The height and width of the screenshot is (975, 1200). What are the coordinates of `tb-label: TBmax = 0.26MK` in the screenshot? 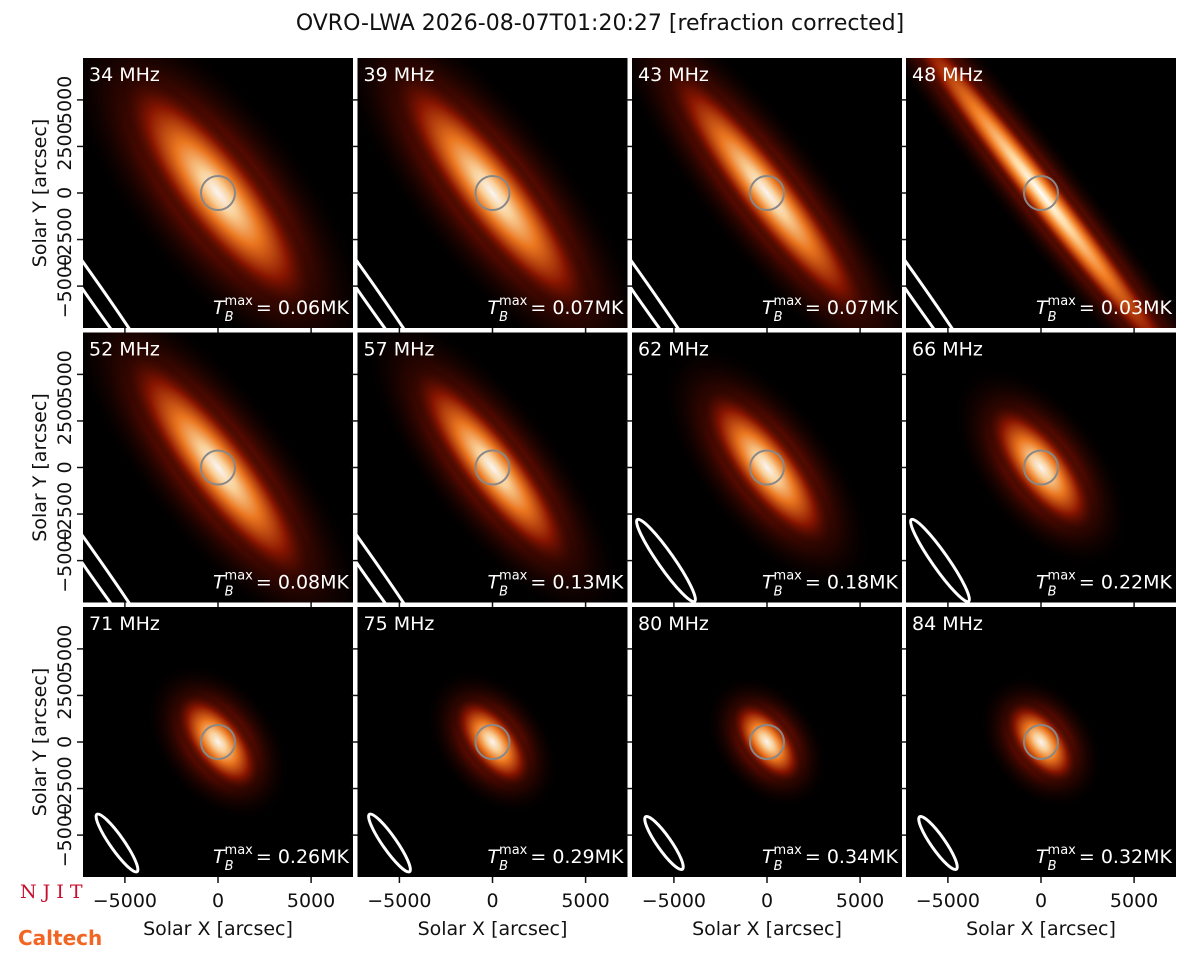 It's located at (281, 858).